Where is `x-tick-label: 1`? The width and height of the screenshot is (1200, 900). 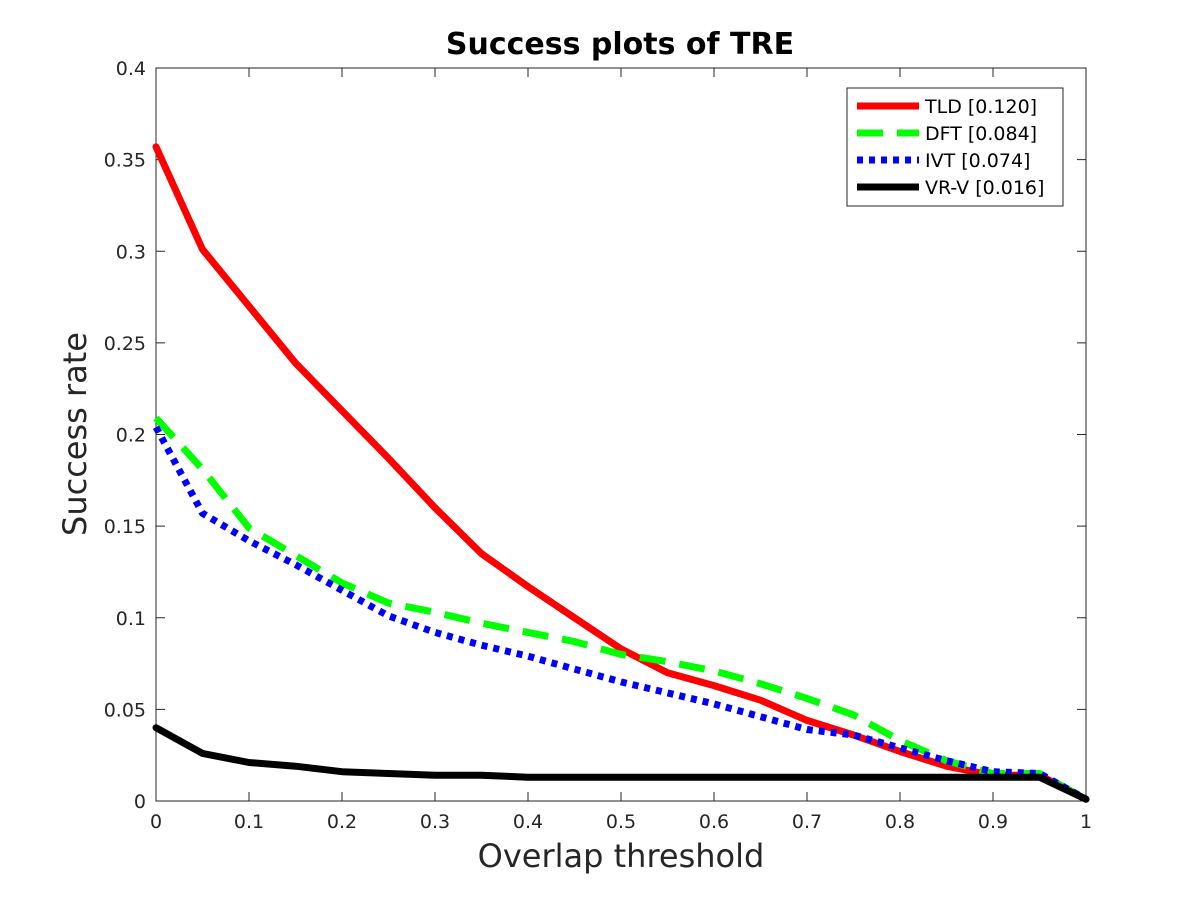 x-tick-label: 1 is located at coordinates (1086, 822).